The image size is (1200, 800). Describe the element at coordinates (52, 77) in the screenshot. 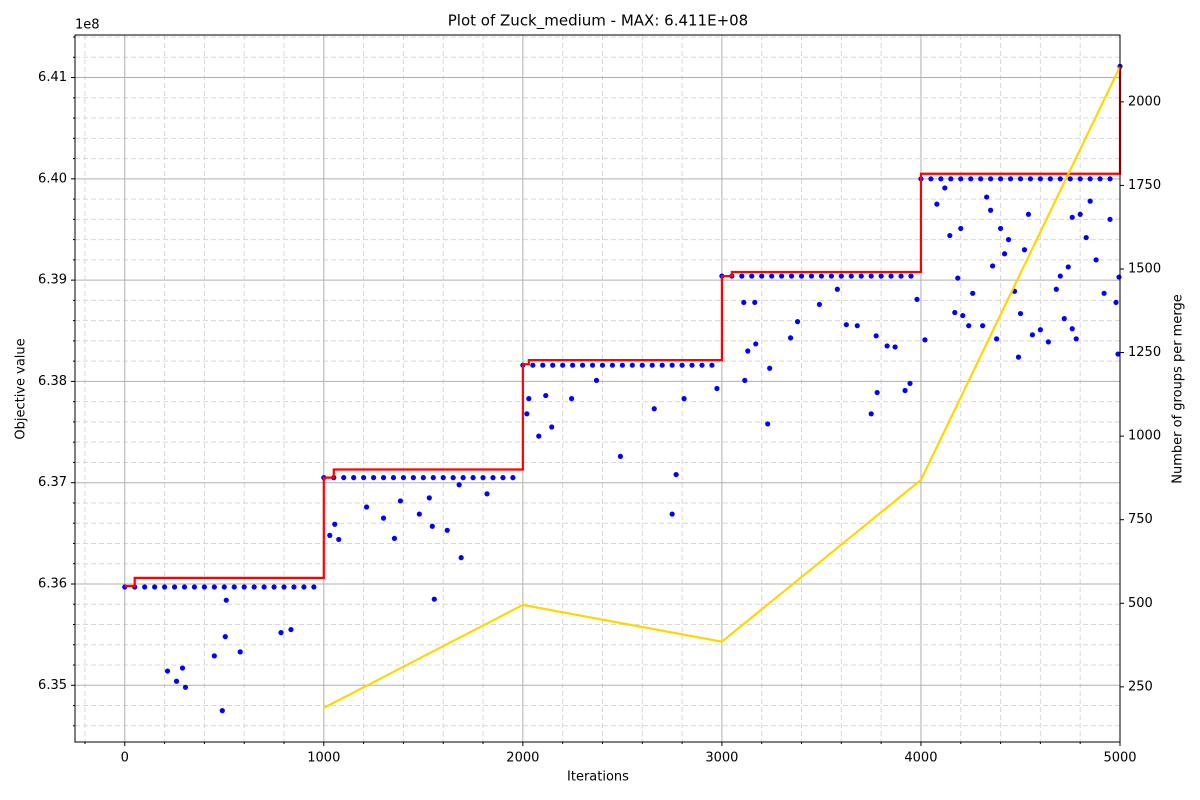

I see `y-tick-label: 6.41` at that location.